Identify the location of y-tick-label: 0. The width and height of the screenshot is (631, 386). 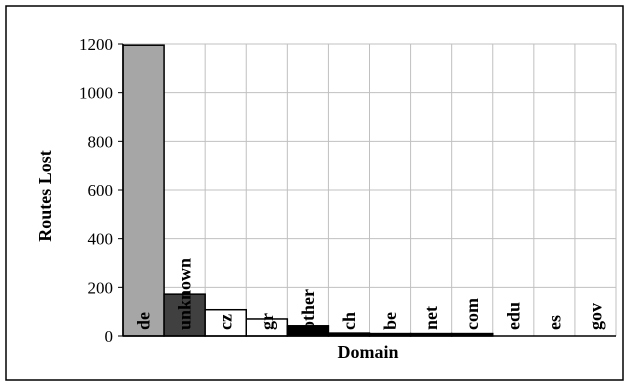
(109, 336).